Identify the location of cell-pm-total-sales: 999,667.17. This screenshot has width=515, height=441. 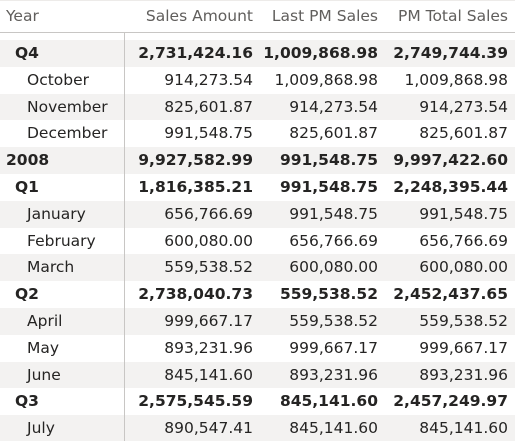
(463, 347).